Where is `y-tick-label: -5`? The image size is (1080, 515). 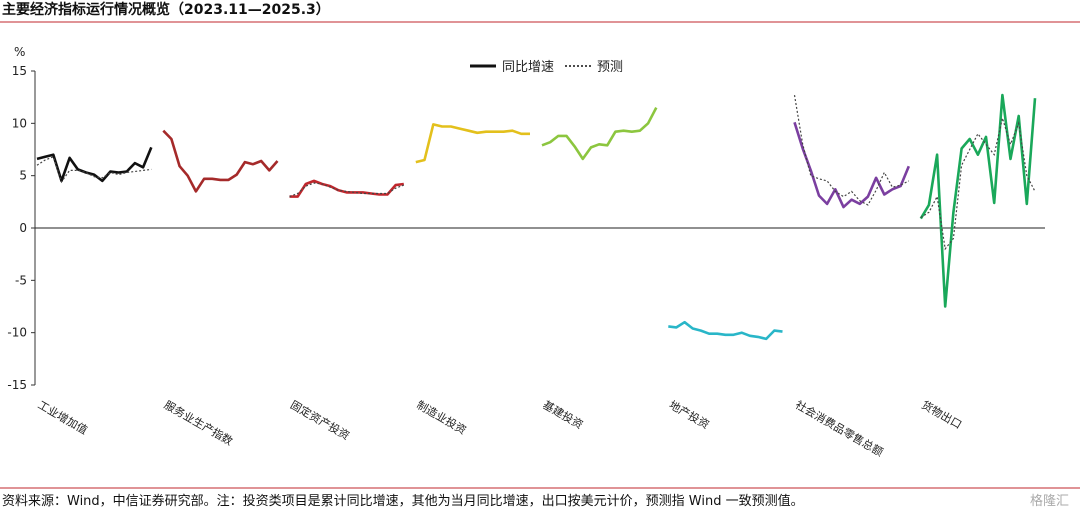
y-tick-label: -5 is located at coordinates (21, 280).